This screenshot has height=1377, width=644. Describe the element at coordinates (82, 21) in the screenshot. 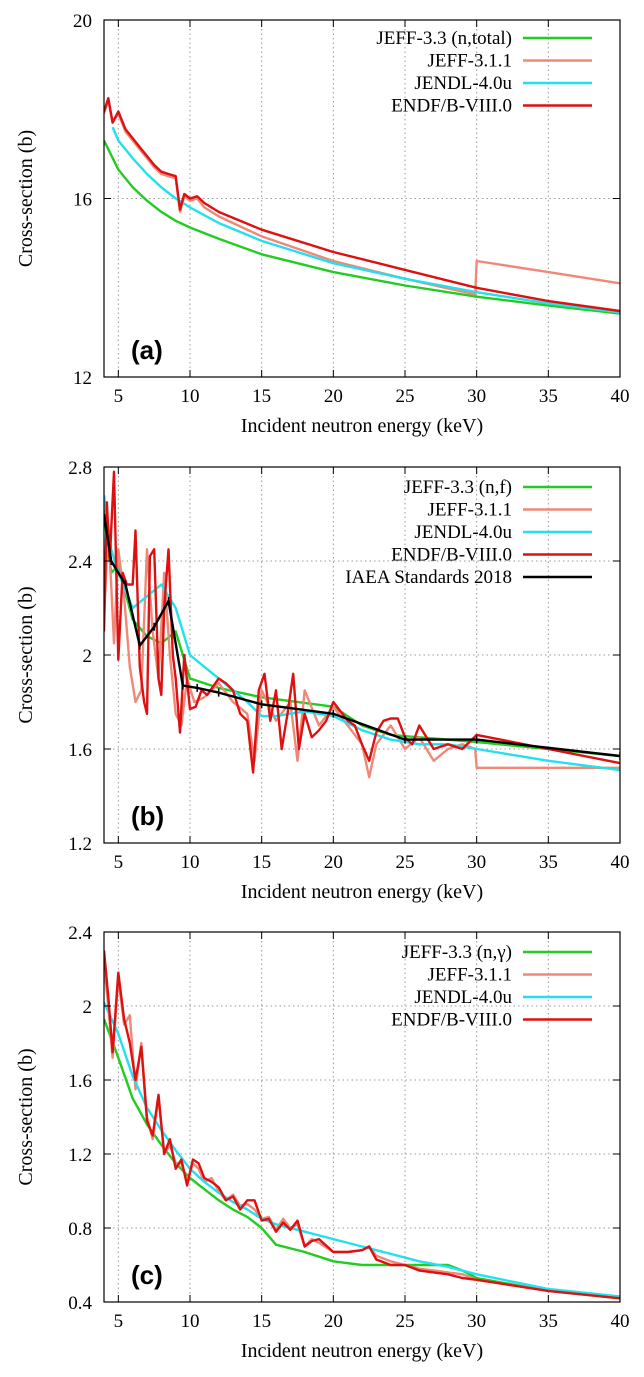

I see `y-tick-label: 20` at that location.